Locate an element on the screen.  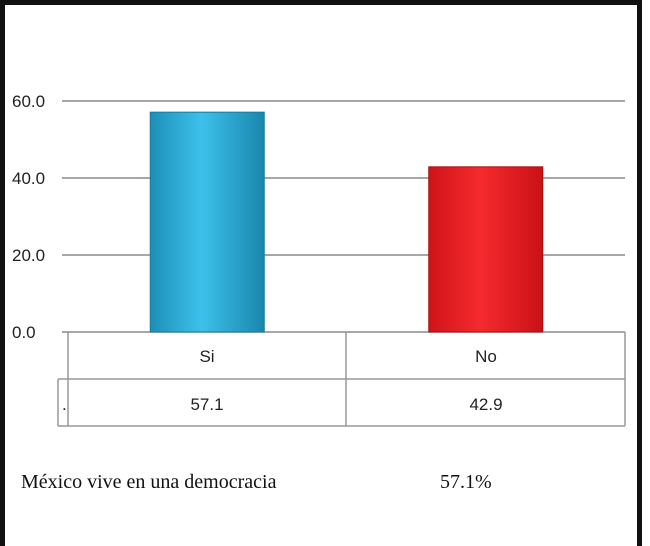
category-label-si: Si is located at coordinates (206, 356).